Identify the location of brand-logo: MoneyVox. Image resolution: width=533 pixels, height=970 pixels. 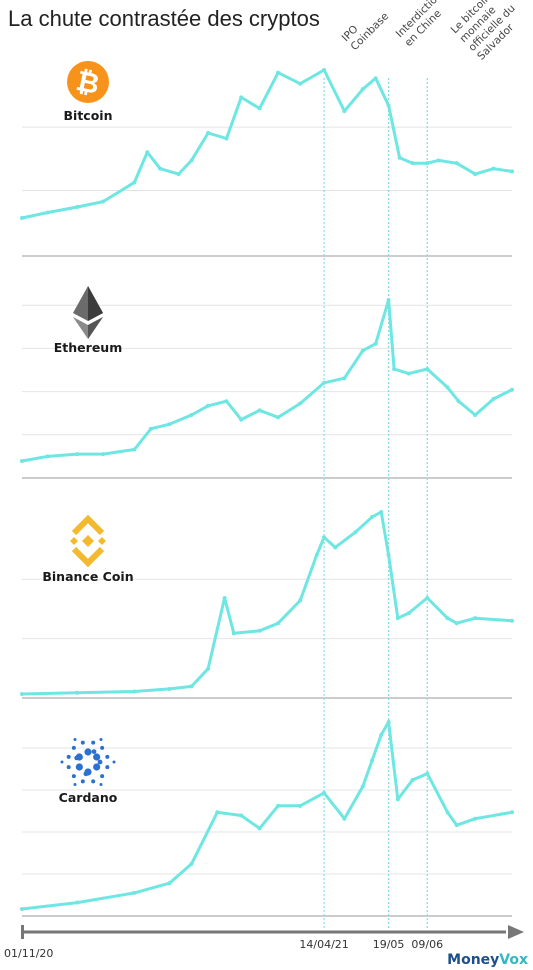
(487, 960).